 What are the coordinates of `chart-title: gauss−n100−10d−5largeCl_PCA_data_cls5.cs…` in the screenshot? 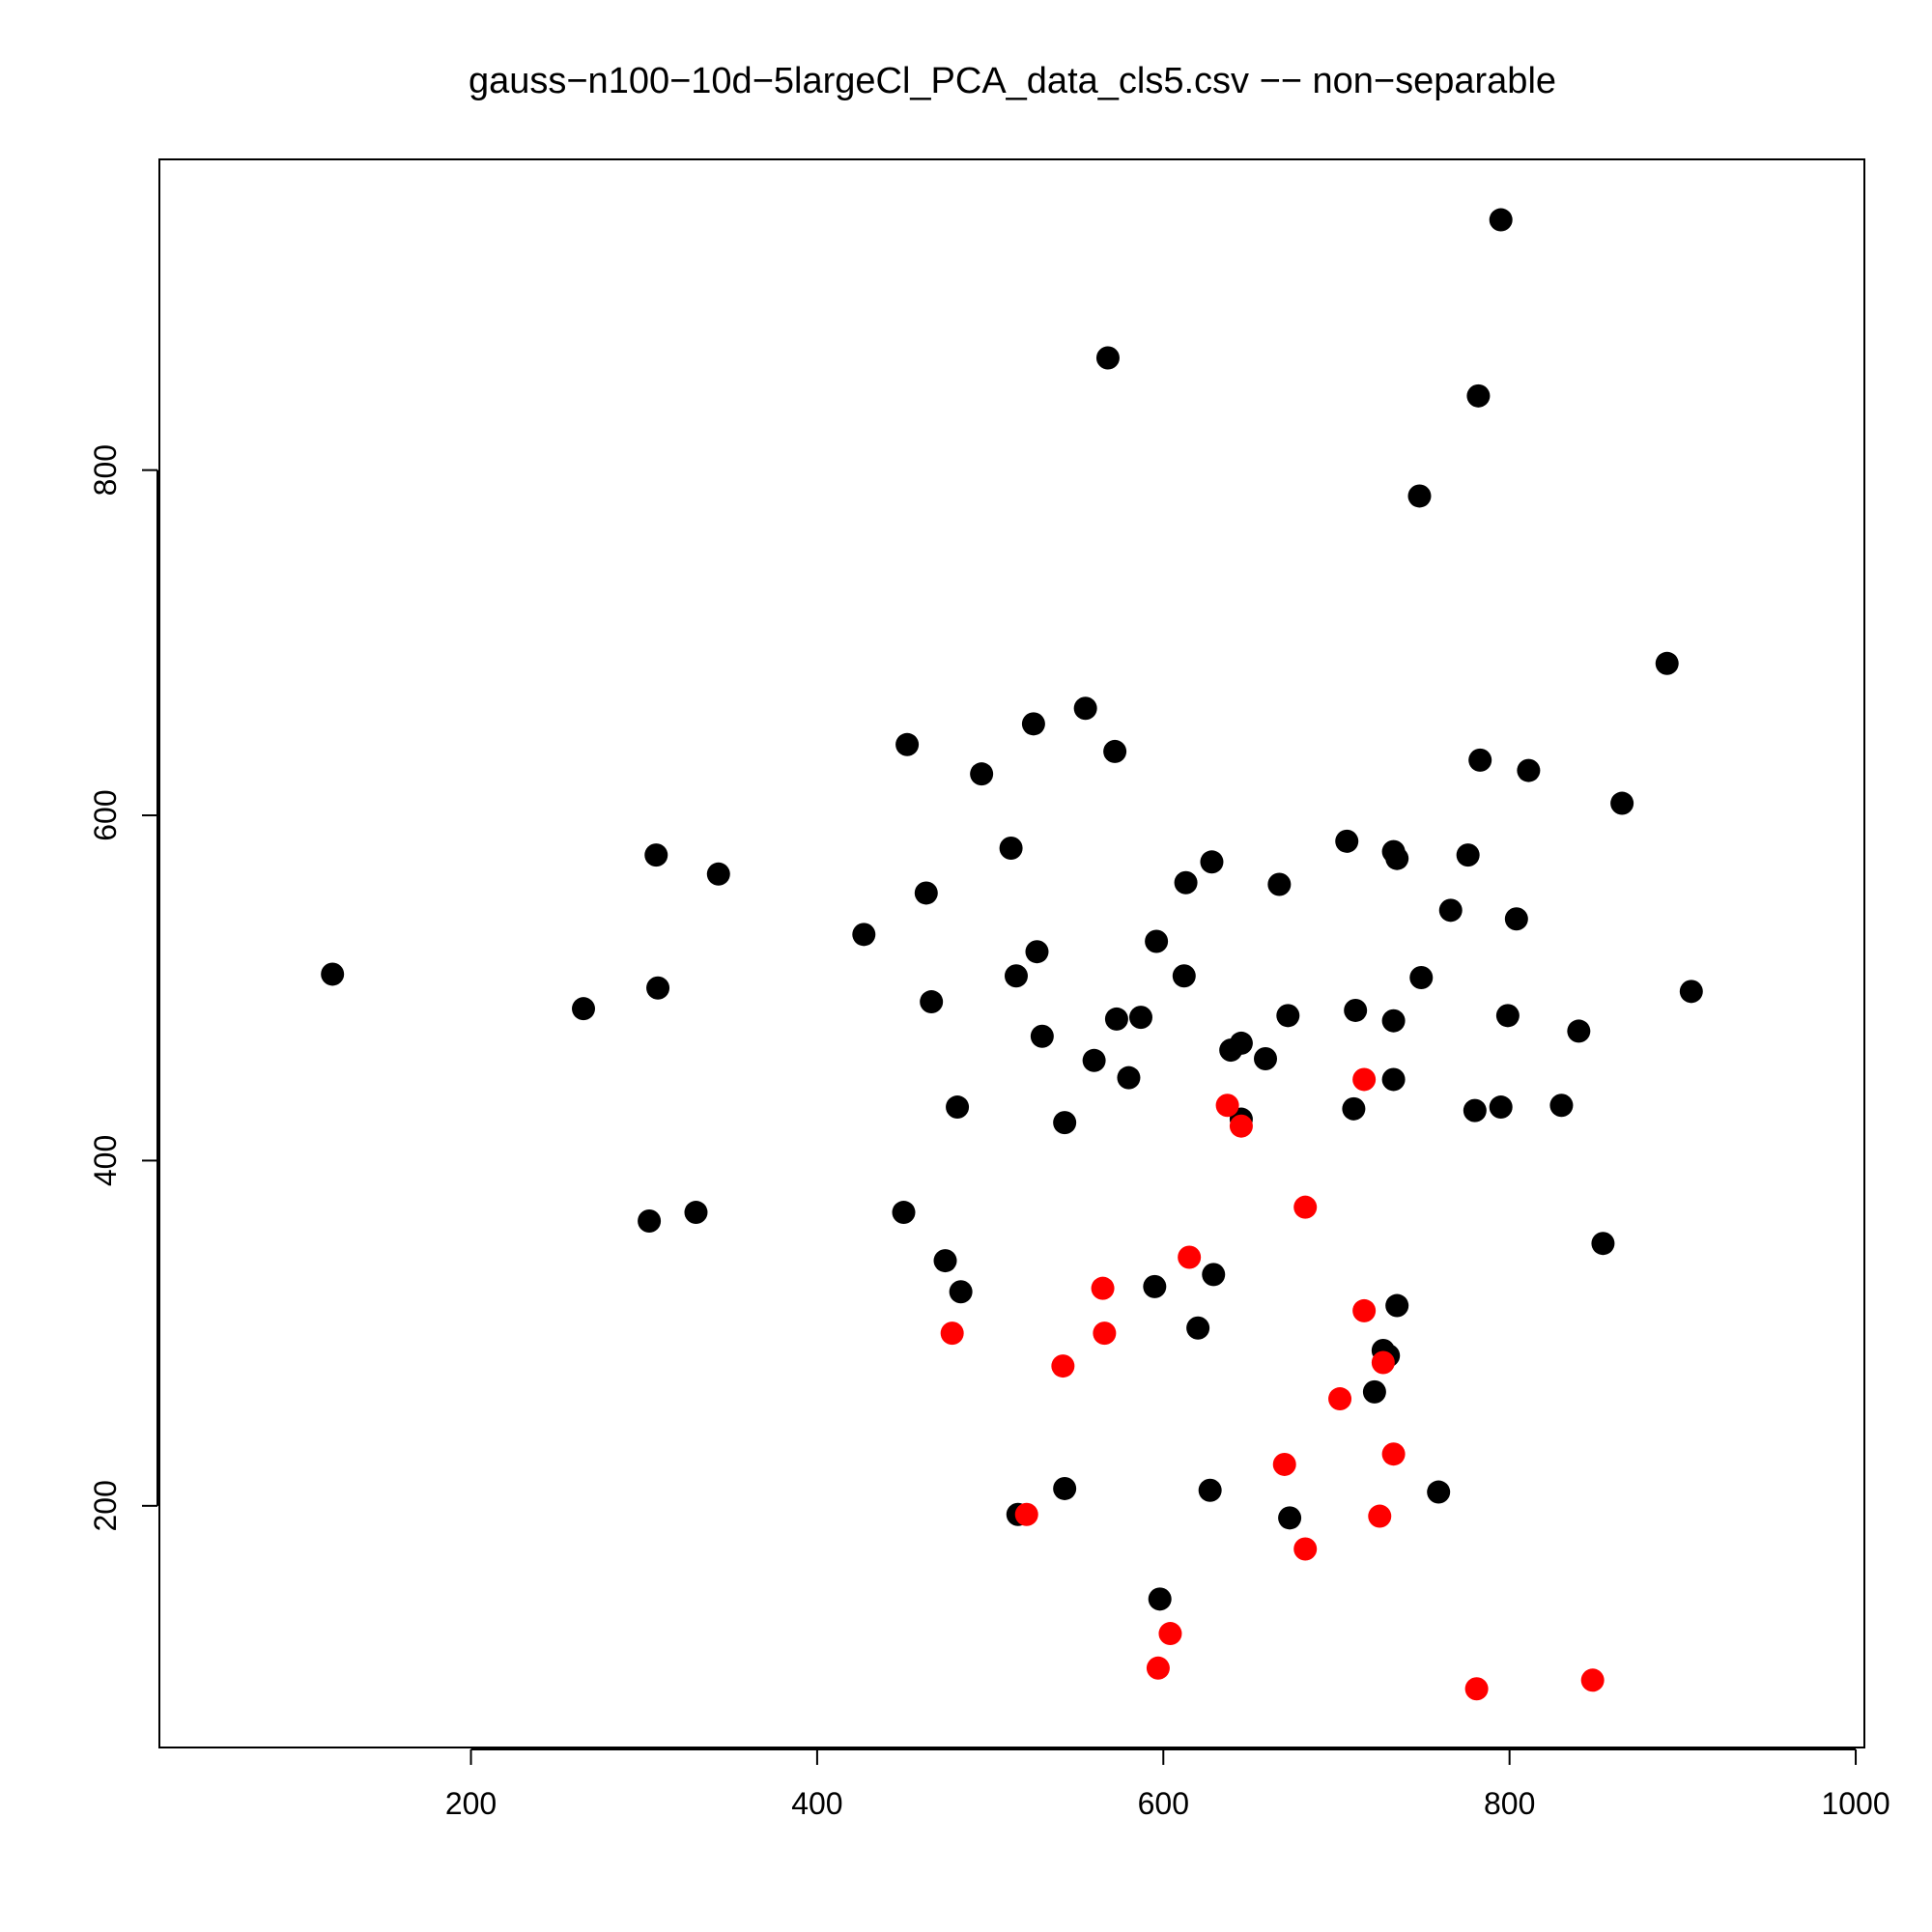 It's located at (1012, 81).